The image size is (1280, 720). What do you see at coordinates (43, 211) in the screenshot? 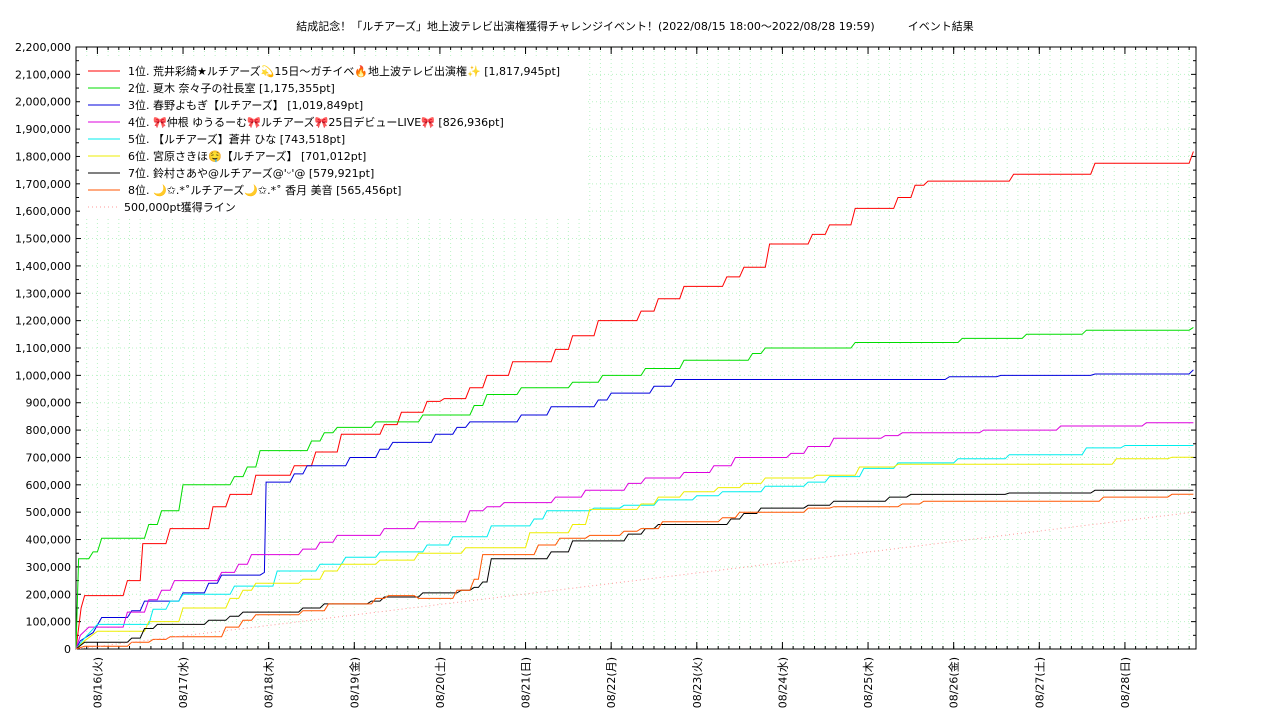
I see `y-tick-label: 1,600,000` at bounding box center [43, 211].